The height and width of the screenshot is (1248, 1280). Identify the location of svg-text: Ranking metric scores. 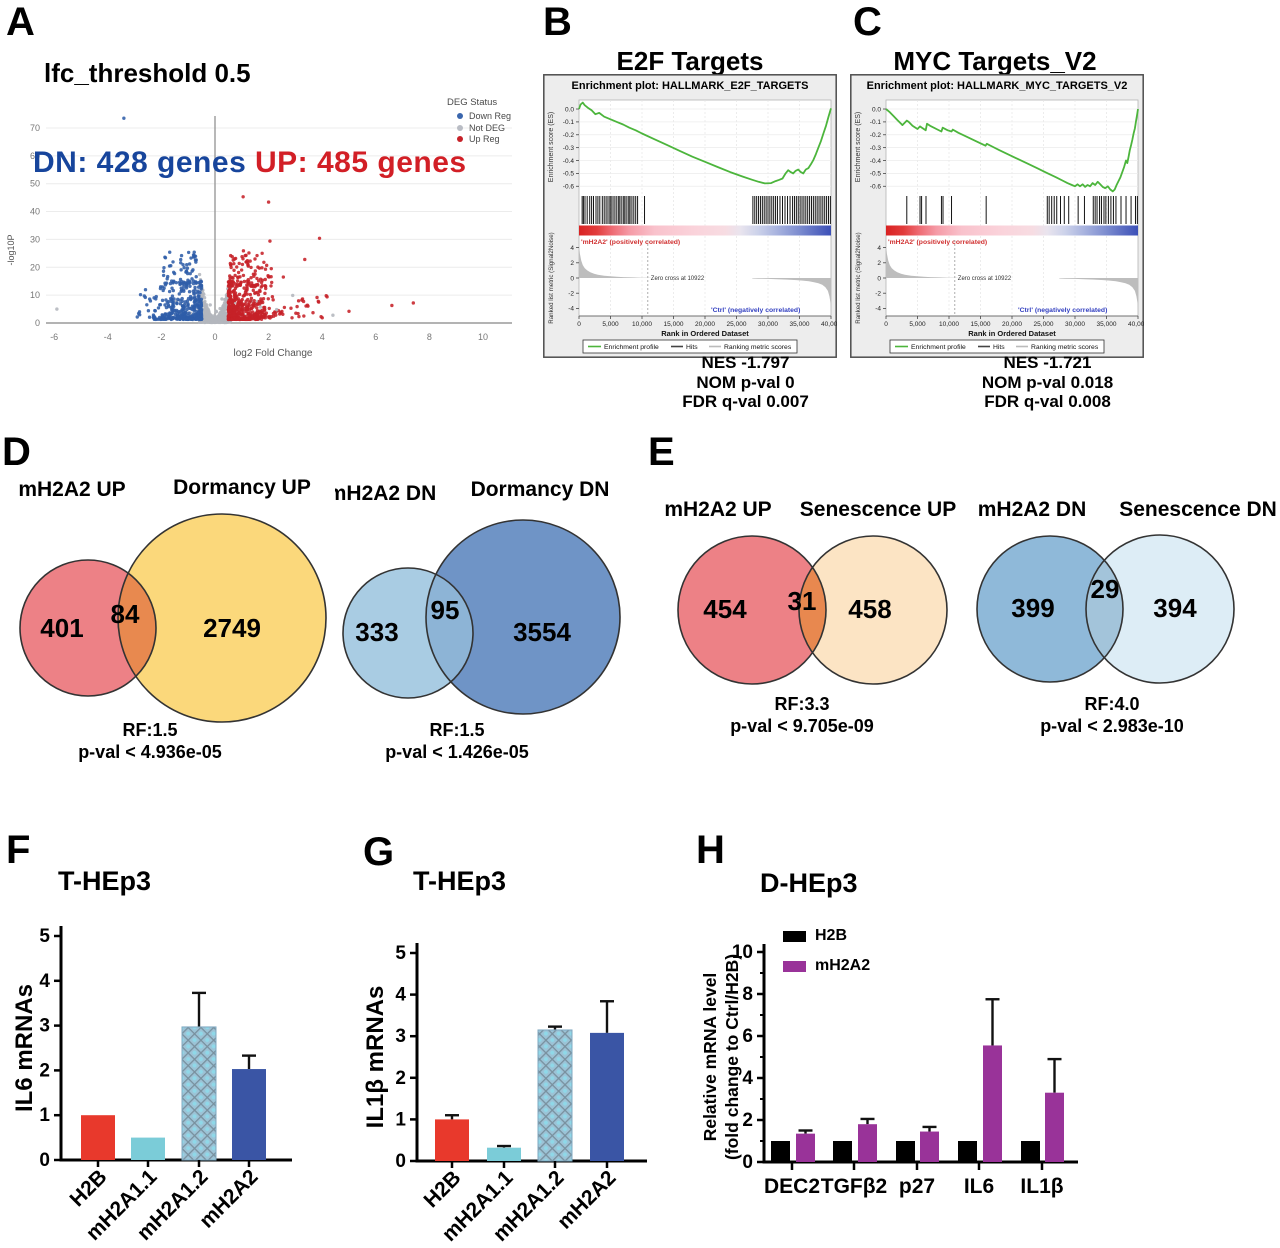
(1065, 347).